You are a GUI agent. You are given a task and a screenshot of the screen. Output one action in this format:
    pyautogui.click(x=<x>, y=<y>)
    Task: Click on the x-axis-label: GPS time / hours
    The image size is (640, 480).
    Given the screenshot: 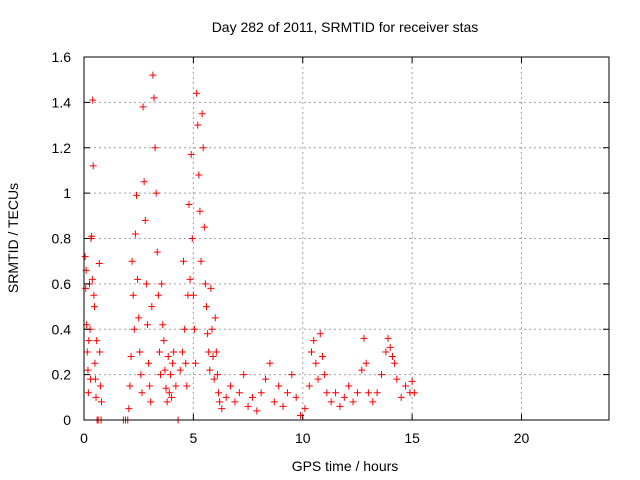 What is the action you would take?
    pyautogui.click(x=345, y=466)
    